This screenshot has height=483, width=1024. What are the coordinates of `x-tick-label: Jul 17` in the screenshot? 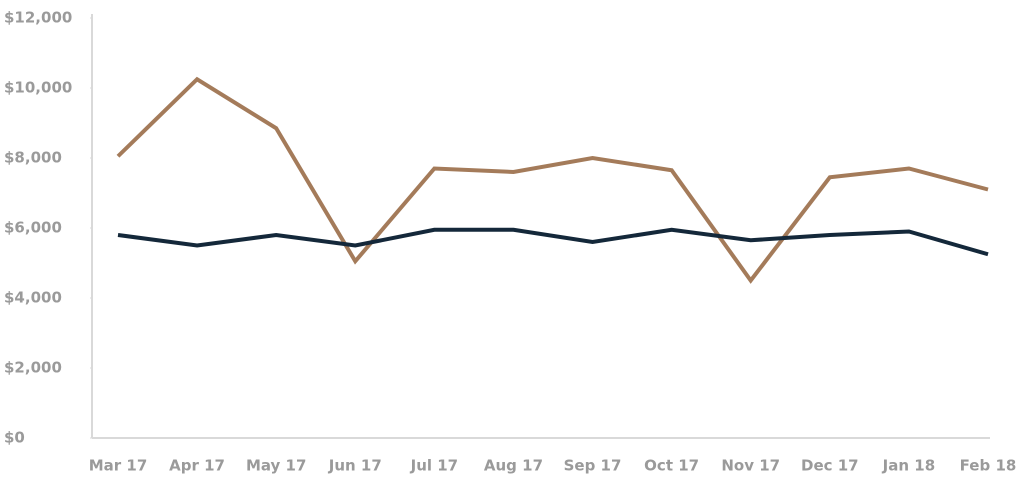 It's located at (434, 466).